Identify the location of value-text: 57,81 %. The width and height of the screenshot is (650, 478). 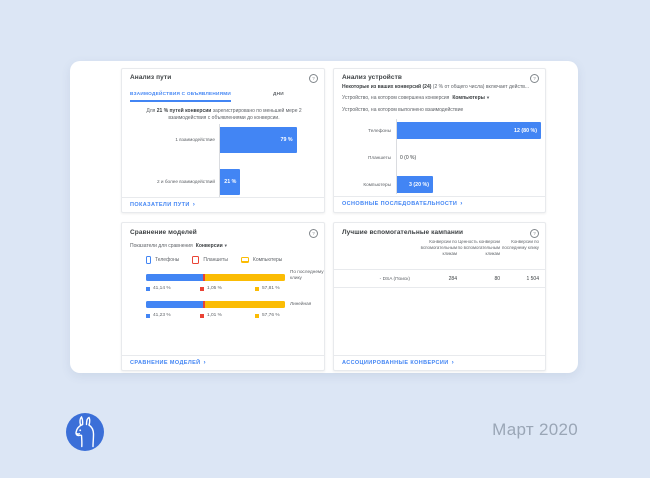
(271, 288).